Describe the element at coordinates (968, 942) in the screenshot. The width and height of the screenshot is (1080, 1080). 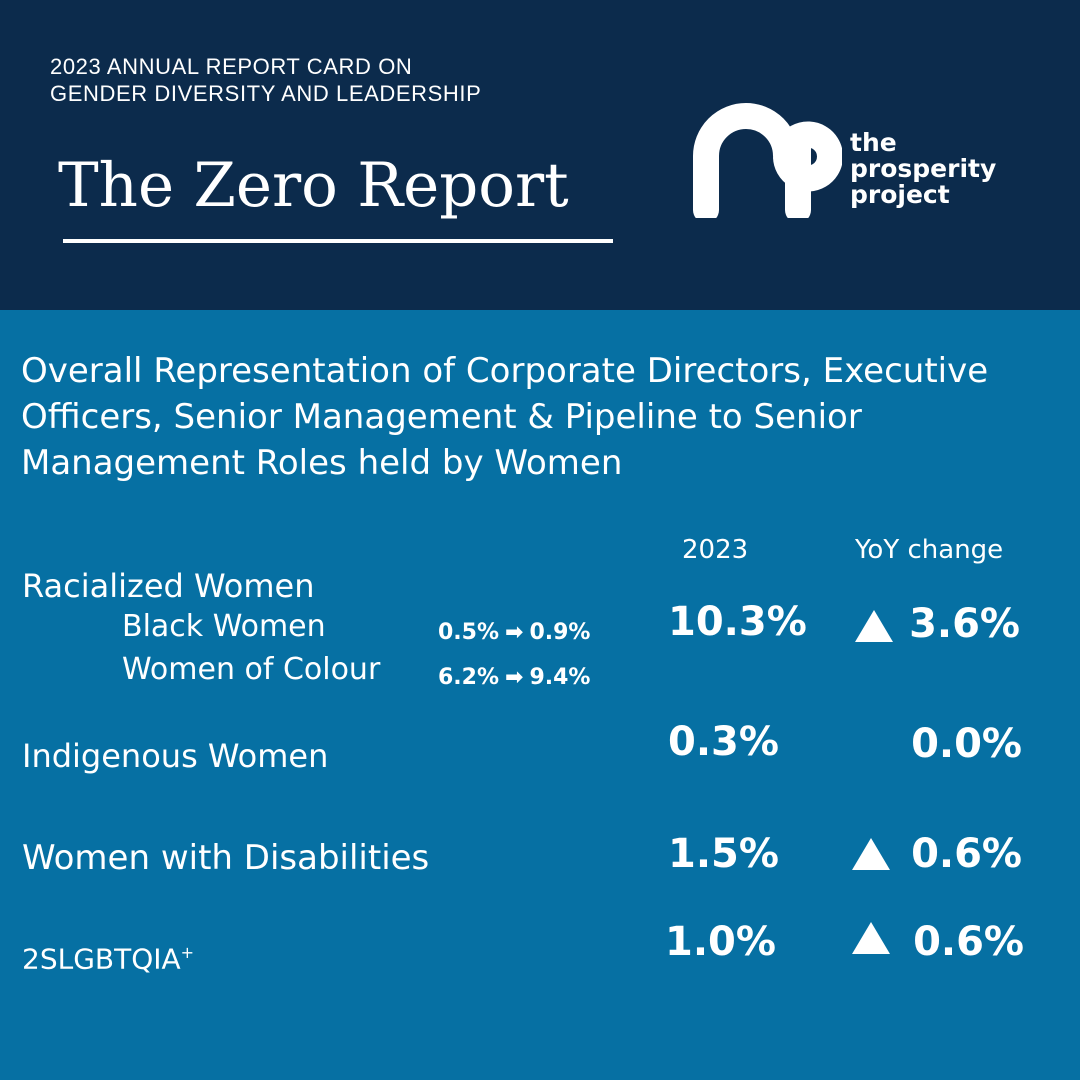
I see `yoy-2slgbtqia: 0.6%` at that location.